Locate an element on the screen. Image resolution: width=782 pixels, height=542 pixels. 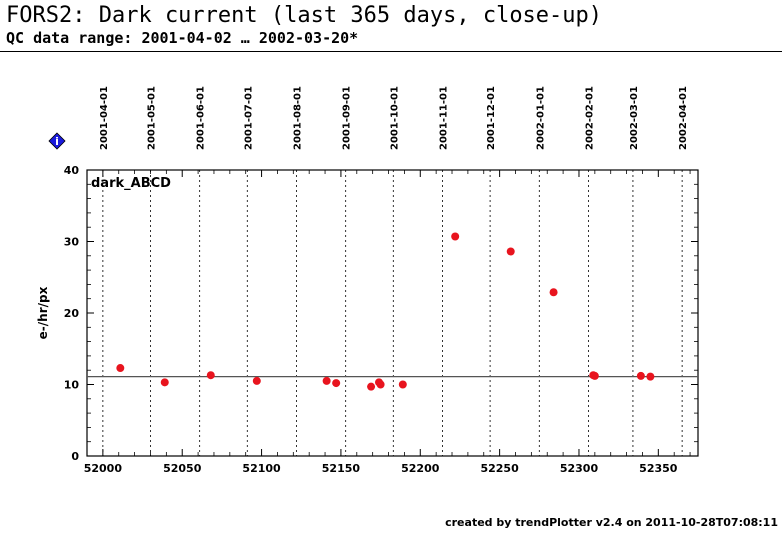
y-axis-label: e-/hr/px is located at coordinates (43, 312).